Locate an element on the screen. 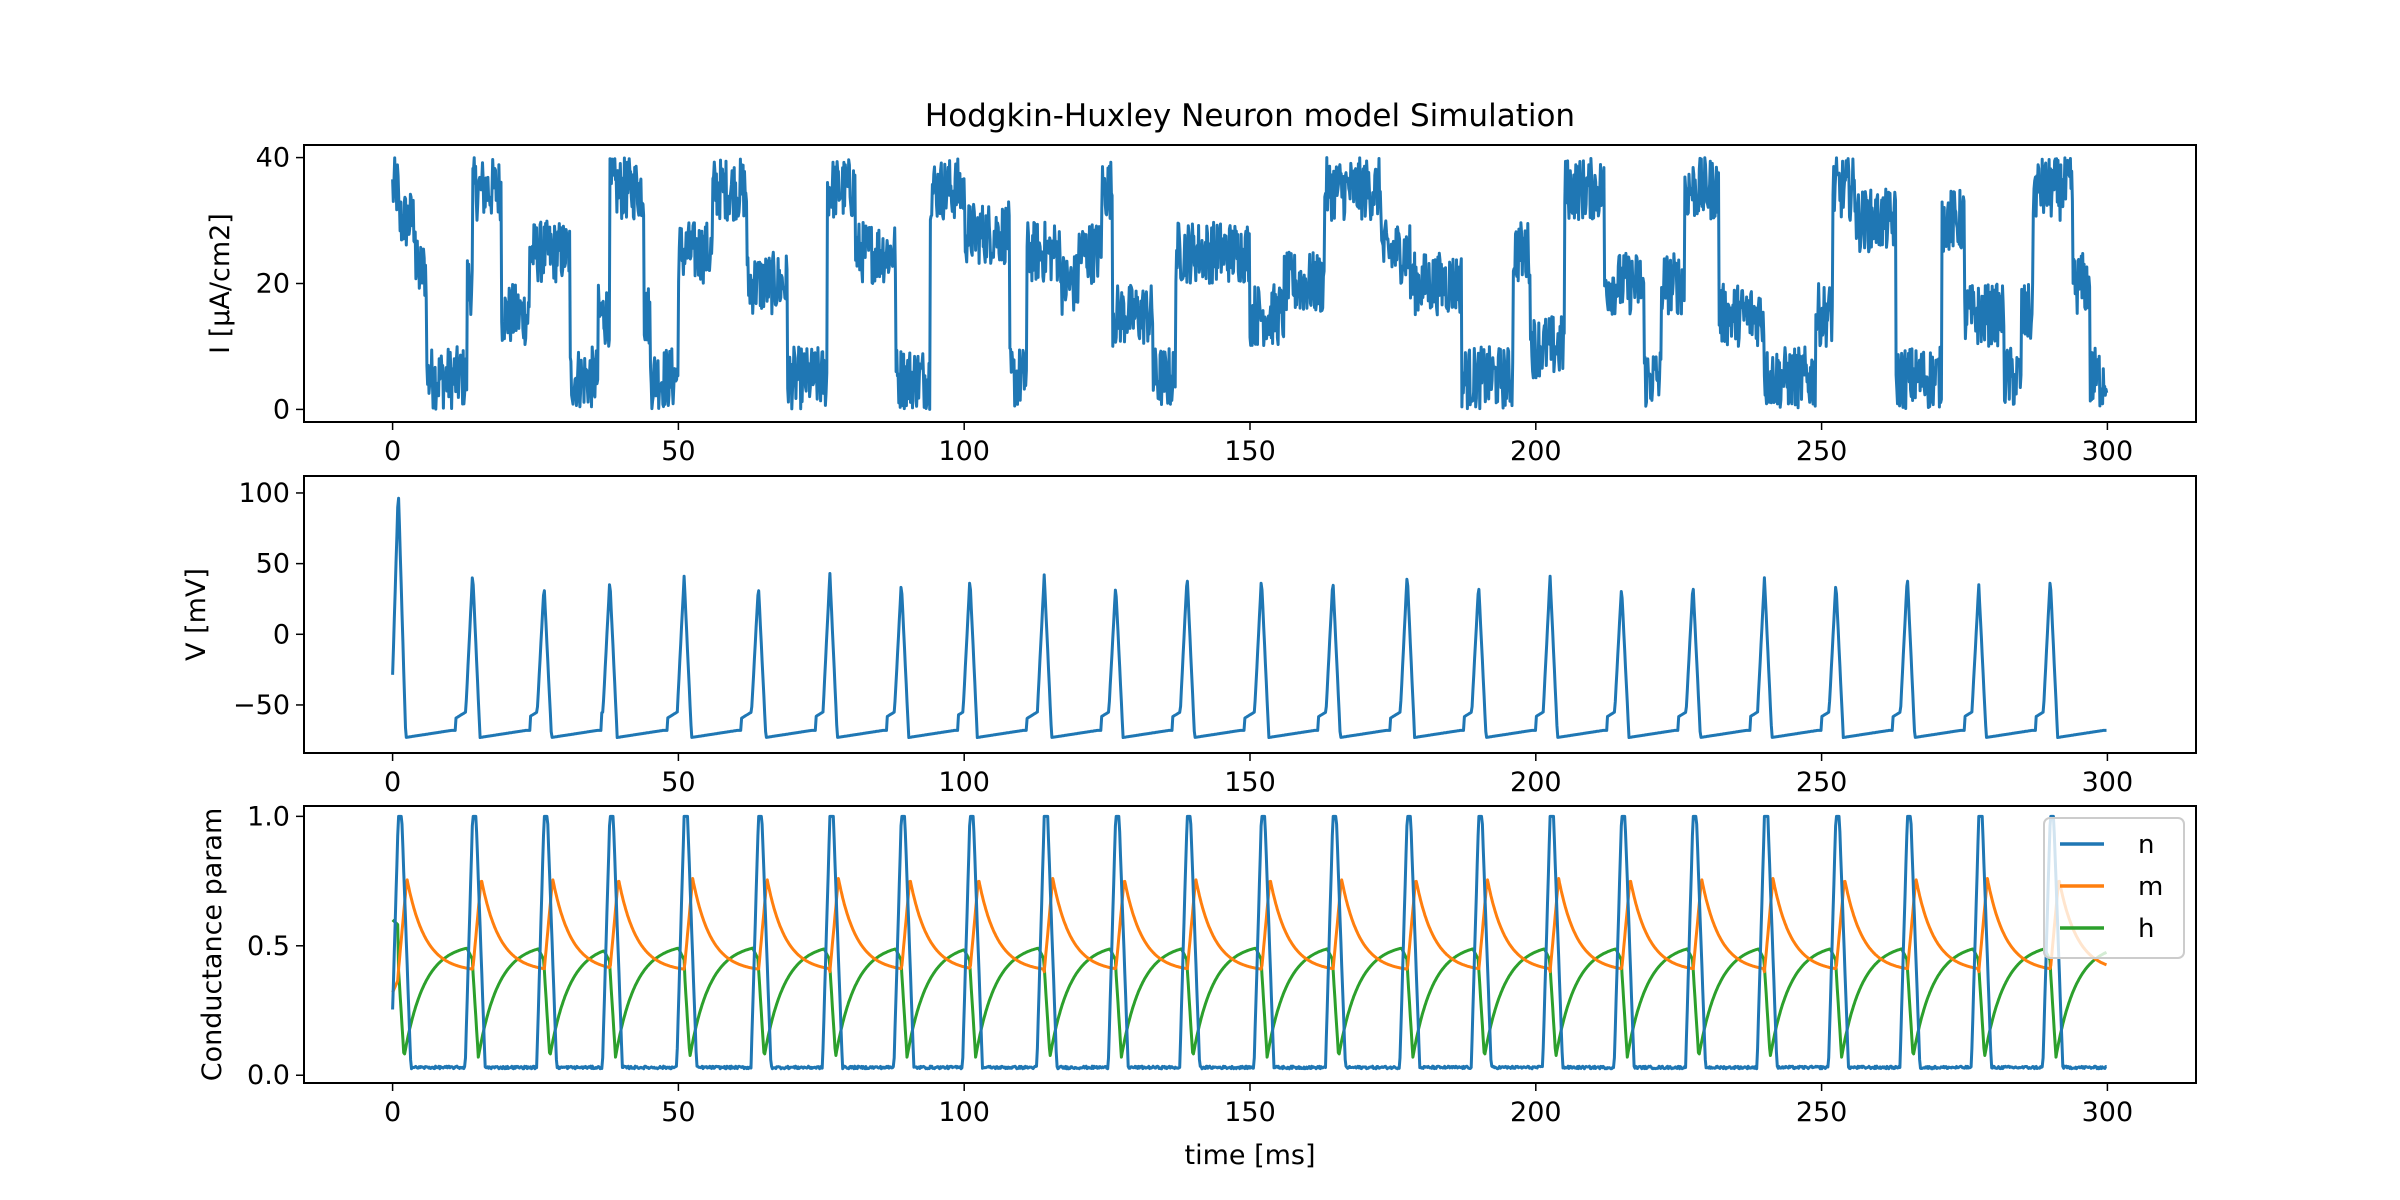 The height and width of the screenshot is (1200, 2400). x-axis-label: time [ms] is located at coordinates (1249, 1155).